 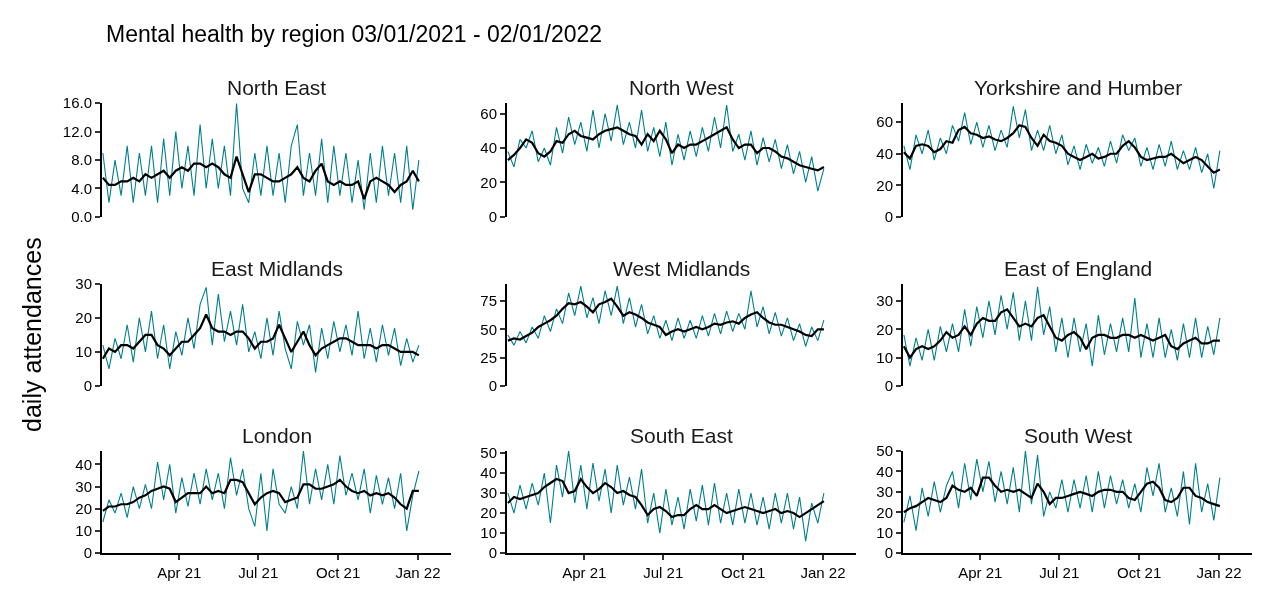 I want to click on chart-title: East of England, so click(x=1078, y=268).